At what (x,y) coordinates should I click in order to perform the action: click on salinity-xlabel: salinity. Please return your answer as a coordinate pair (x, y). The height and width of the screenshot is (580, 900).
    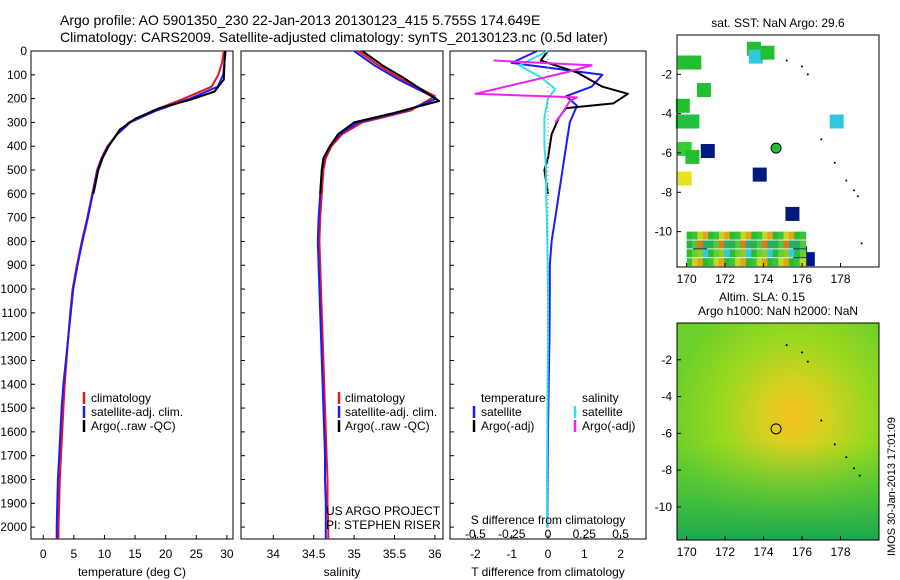
    Looking at the image, I should click on (342, 572).